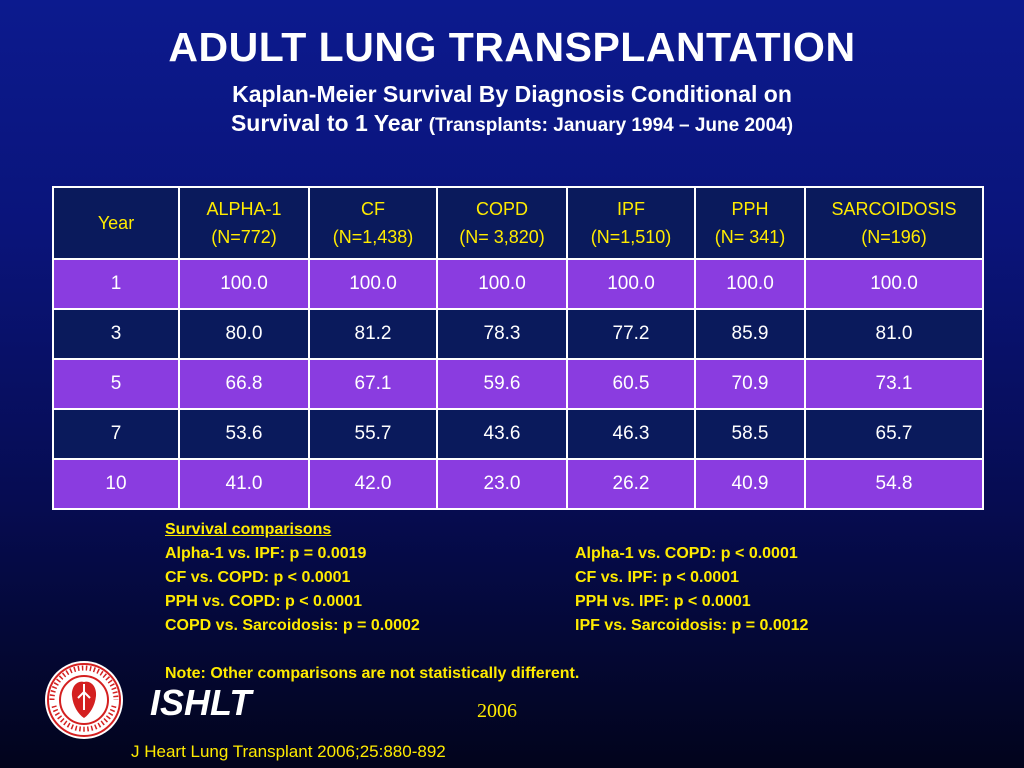 The height and width of the screenshot is (768, 1024). What do you see at coordinates (373, 223) in the screenshot?
I see `column-header-cf: CF (N=1,438)` at bounding box center [373, 223].